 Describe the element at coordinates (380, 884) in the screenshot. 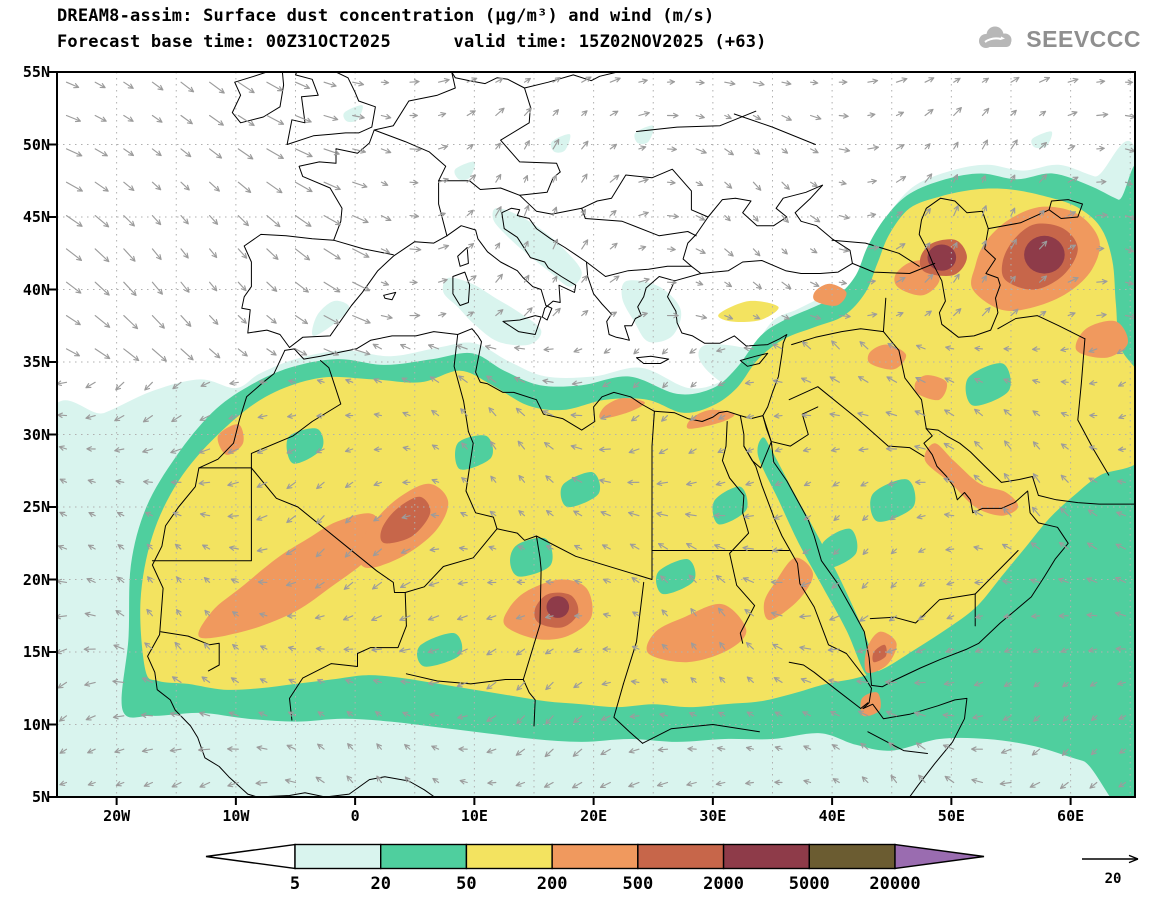

I see `legend-tick-label: 20` at that location.